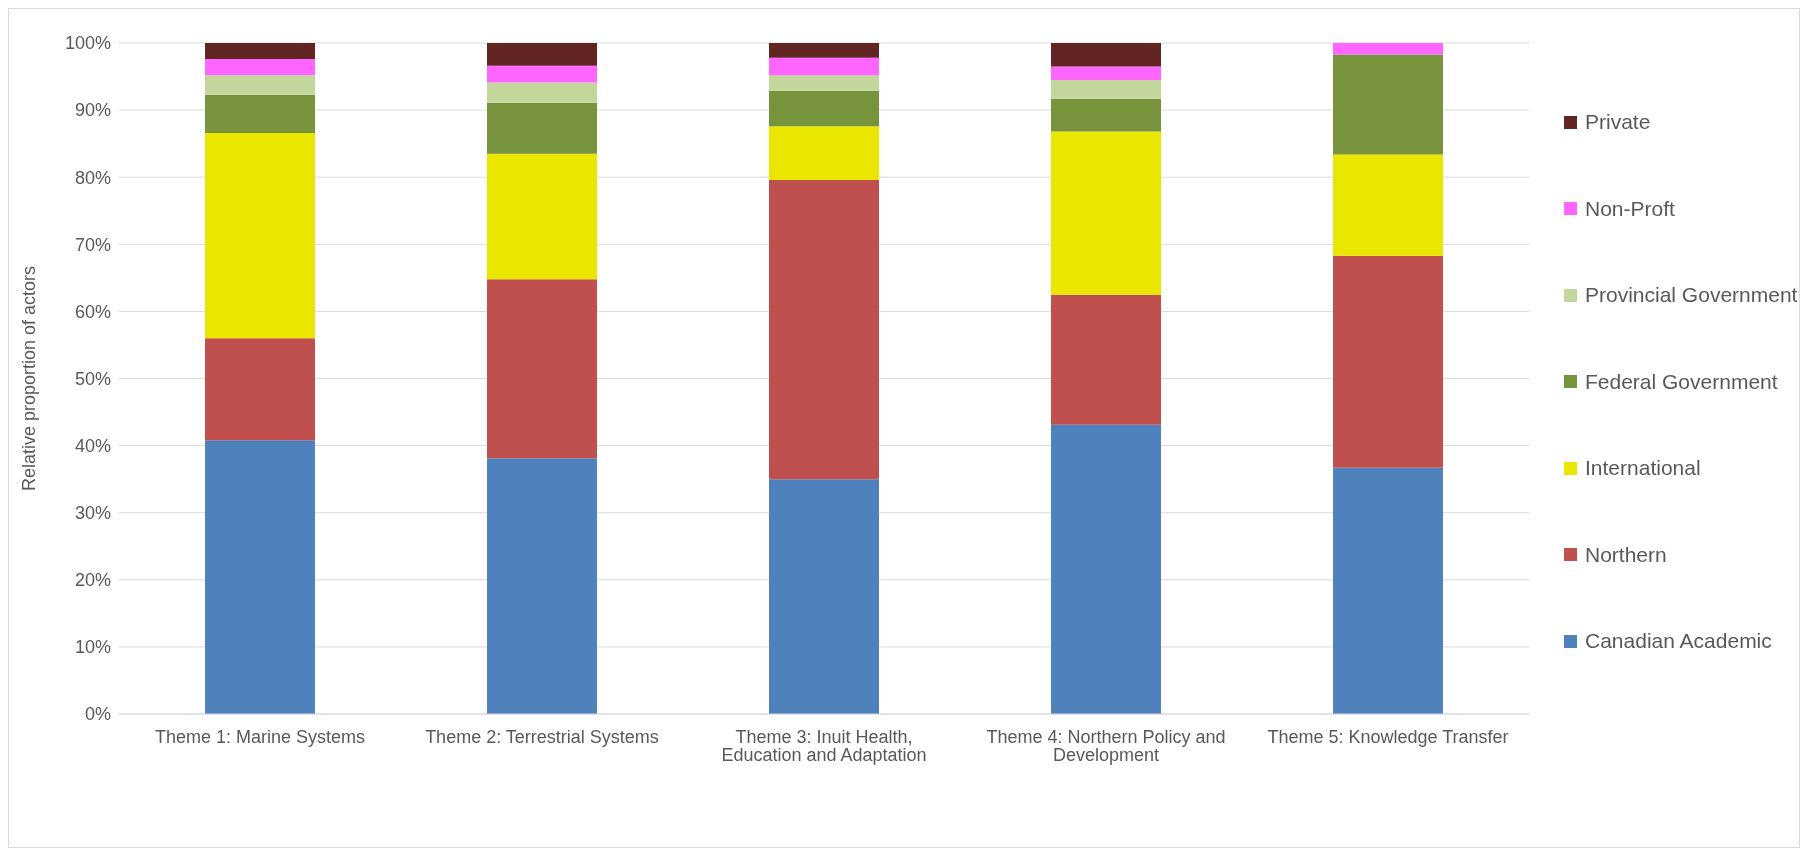 The image size is (1807, 854). I want to click on x-tick-label: Theme 5: Knowledge Transfer, so click(1388, 736).